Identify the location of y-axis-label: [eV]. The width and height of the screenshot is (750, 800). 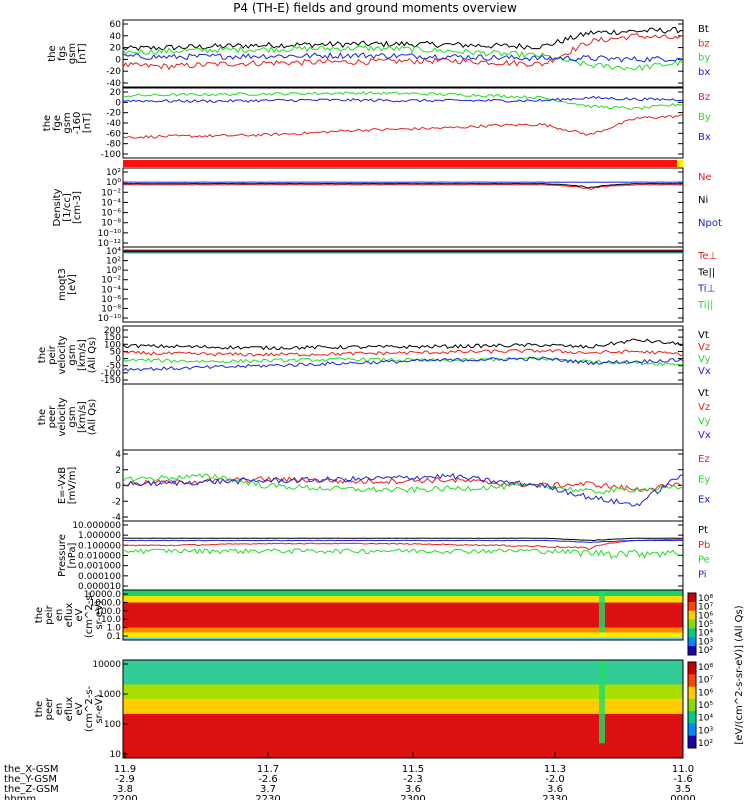
(72, 284).